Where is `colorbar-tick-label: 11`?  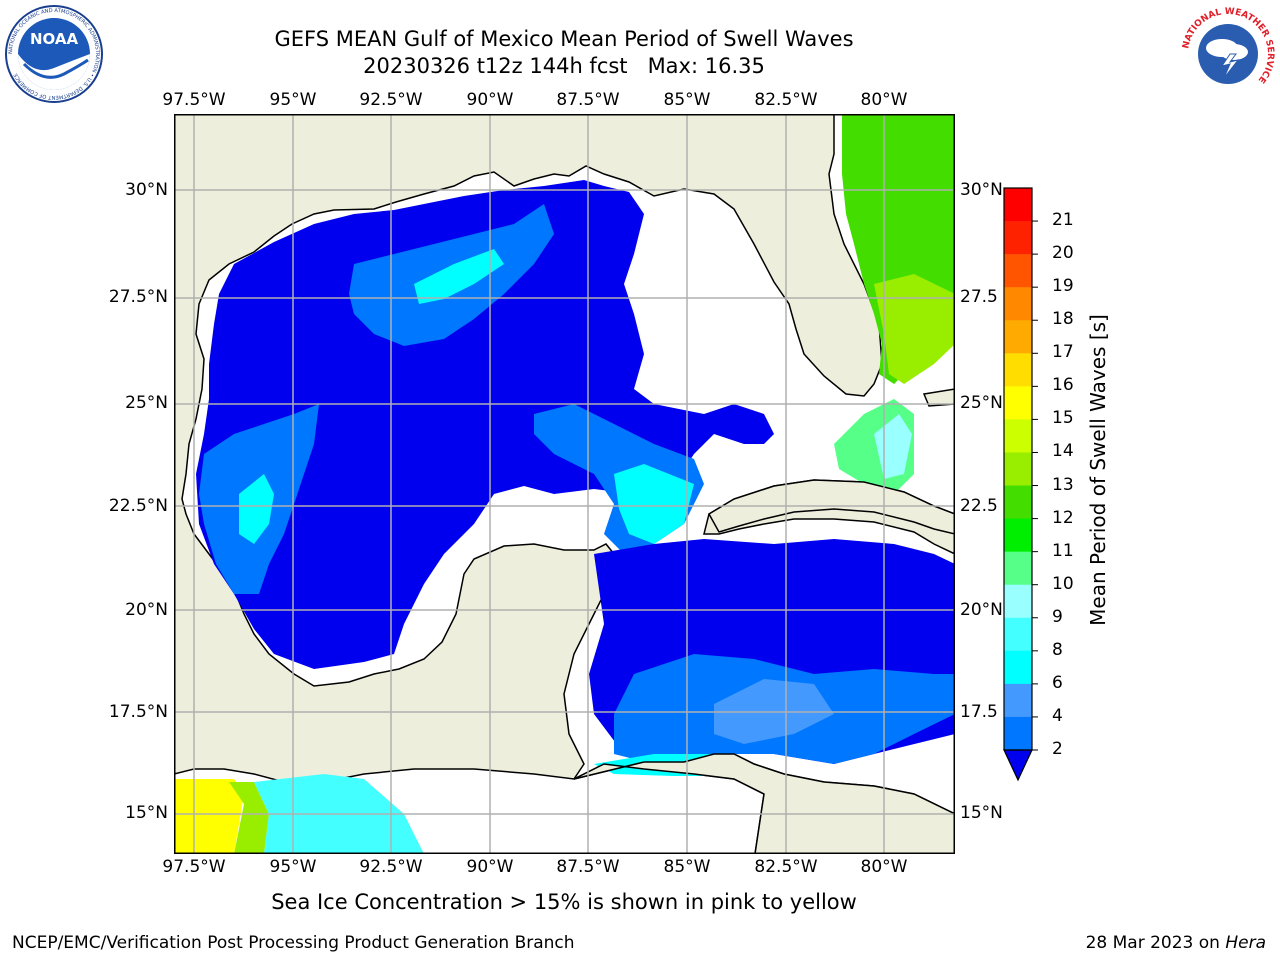
colorbar-tick-label: 11 is located at coordinates (1063, 550).